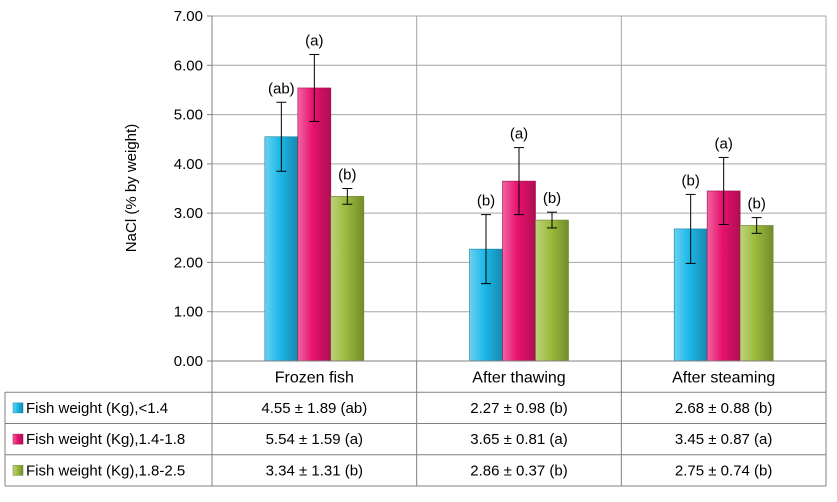 This screenshot has width=837, height=502. I want to click on category-label: After steaming, so click(723, 378).